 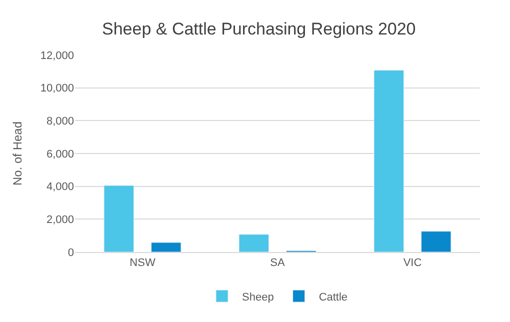 What do you see at coordinates (259, 28) in the screenshot?
I see `chart-title: Sheep & Cattle Purchasing Regions 2020` at bounding box center [259, 28].